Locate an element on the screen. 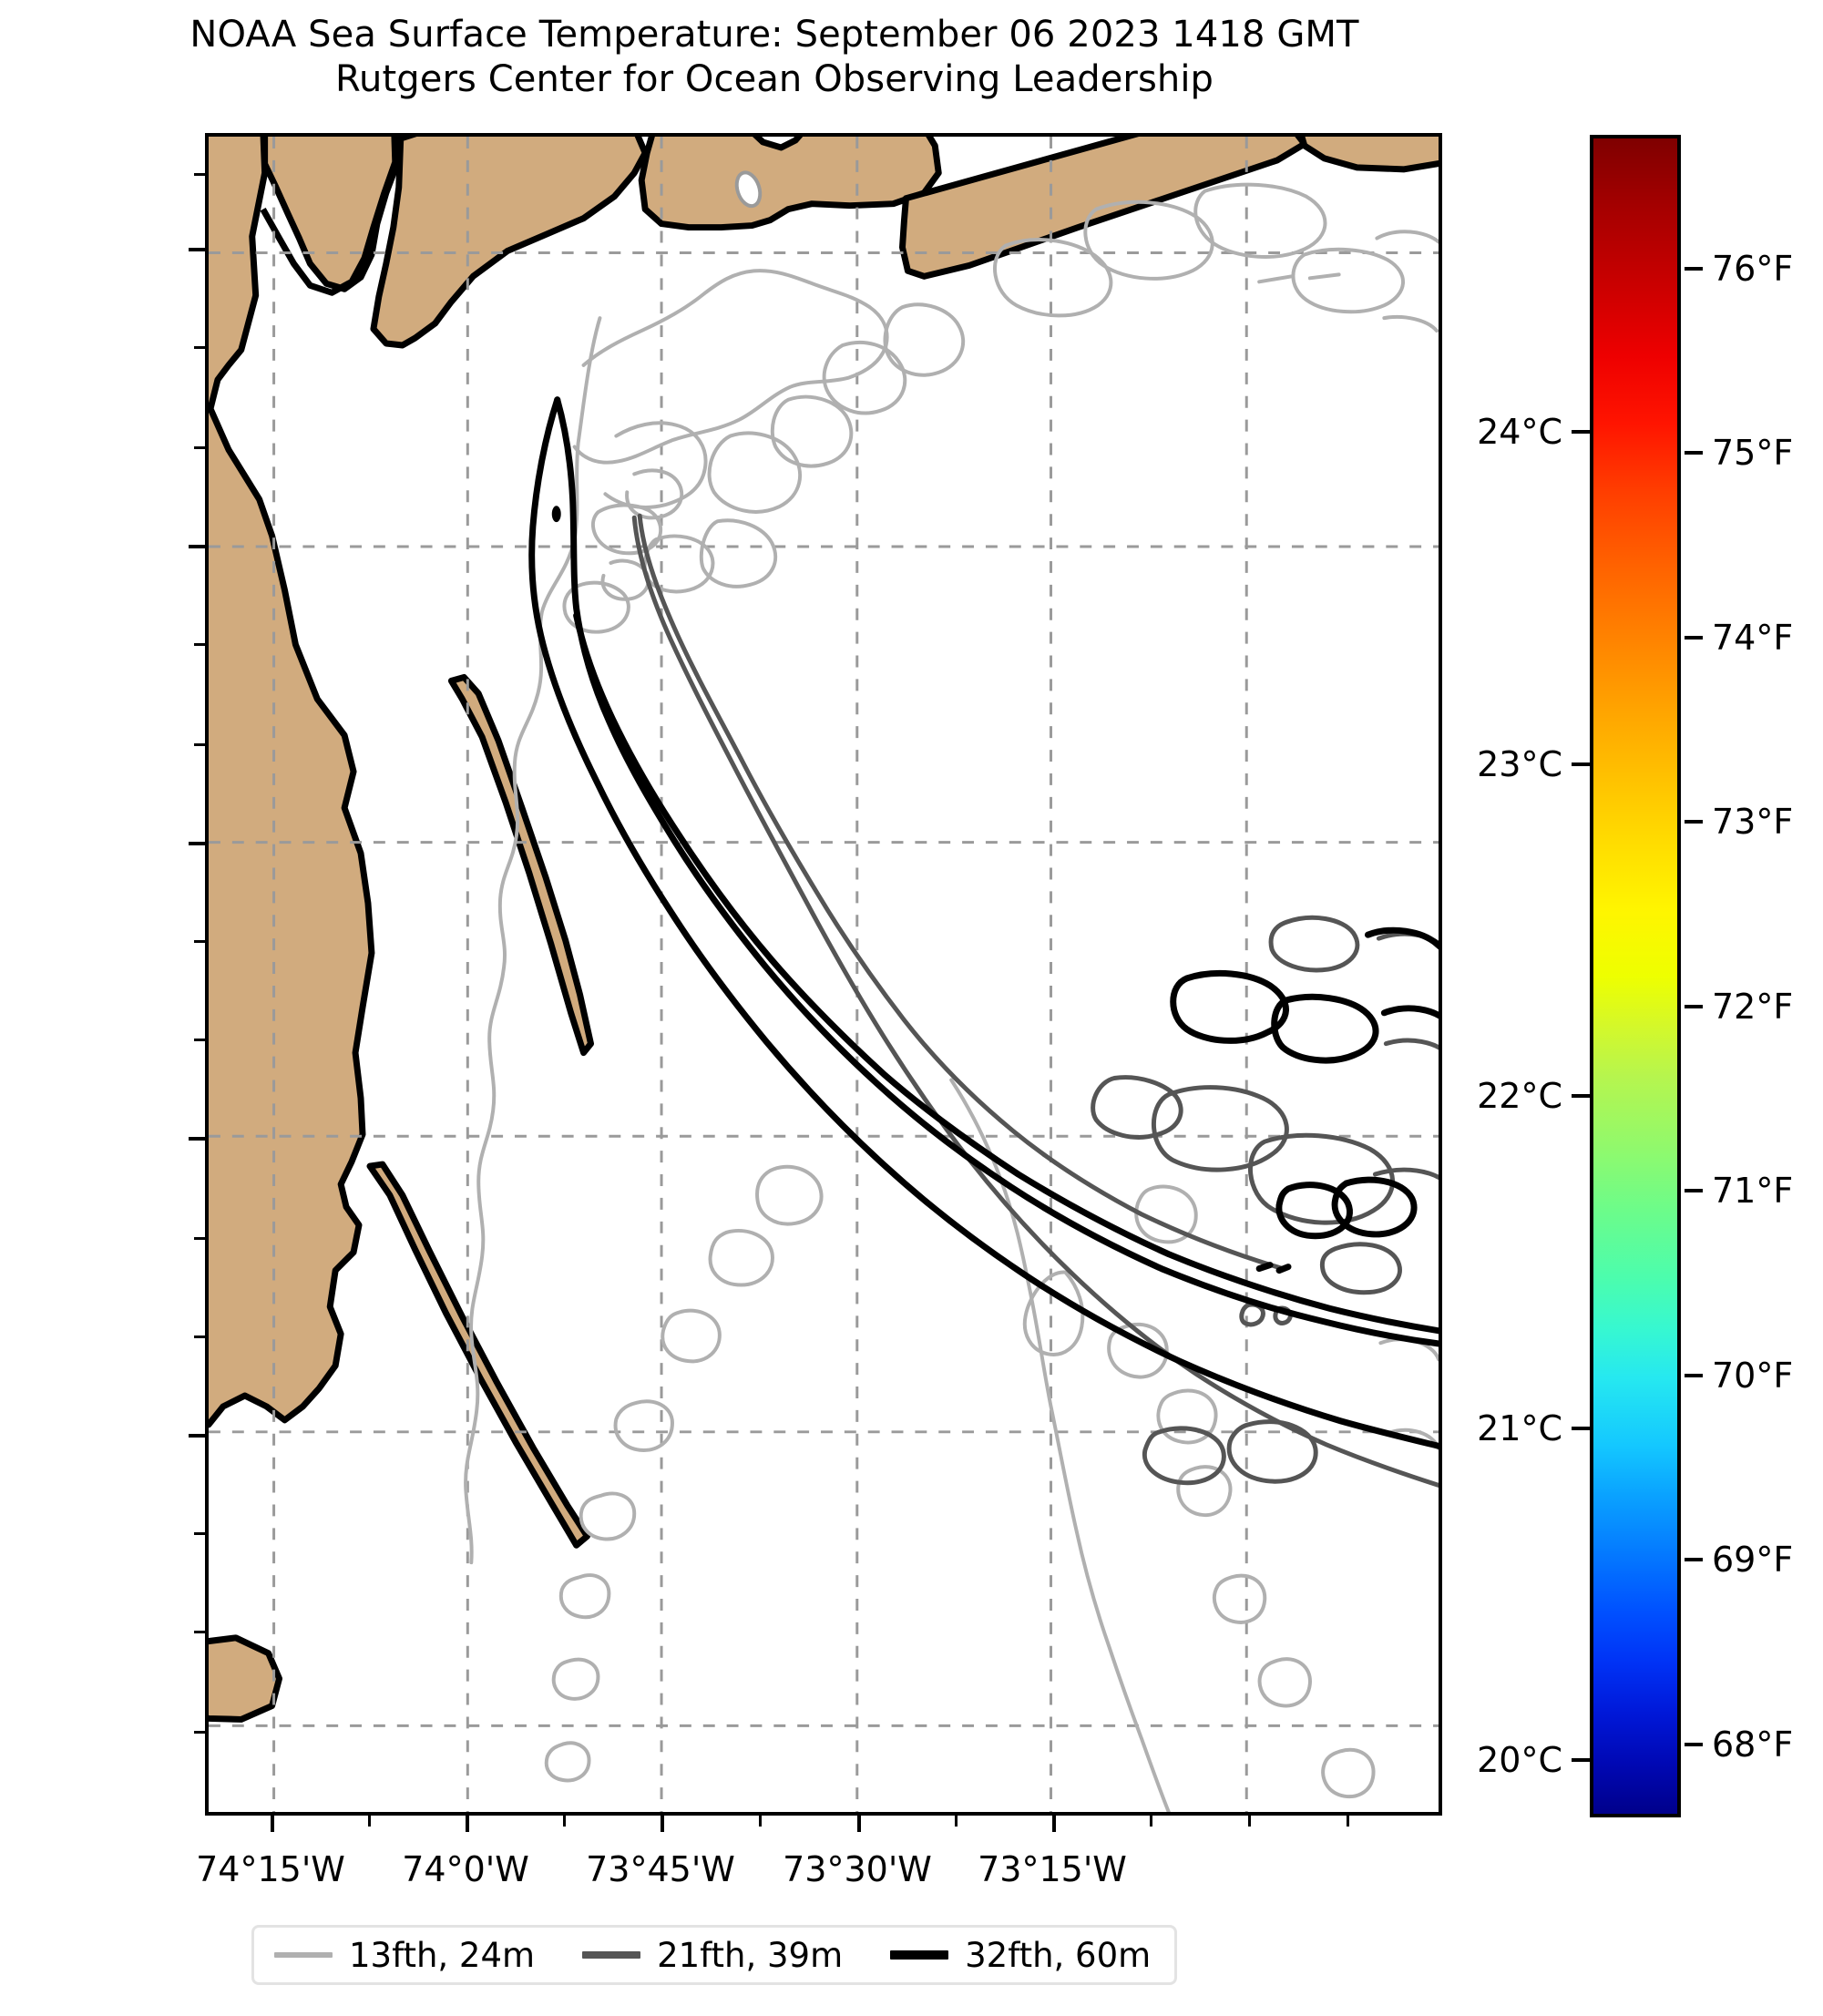  land-small-harbor-island is located at coordinates (748, 189).